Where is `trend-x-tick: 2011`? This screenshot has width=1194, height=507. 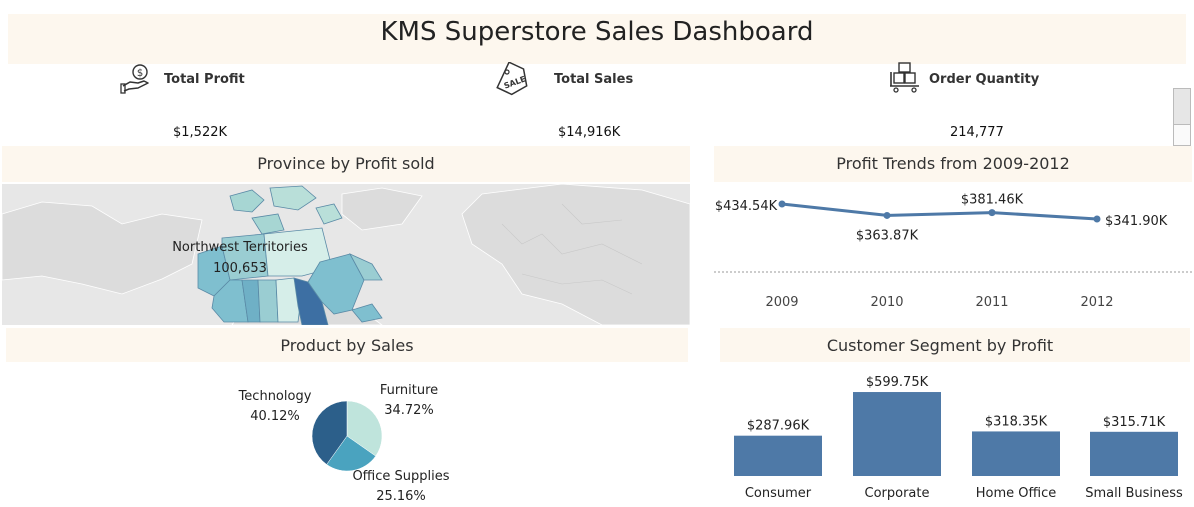 trend-x-tick: 2011 is located at coordinates (991, 302).